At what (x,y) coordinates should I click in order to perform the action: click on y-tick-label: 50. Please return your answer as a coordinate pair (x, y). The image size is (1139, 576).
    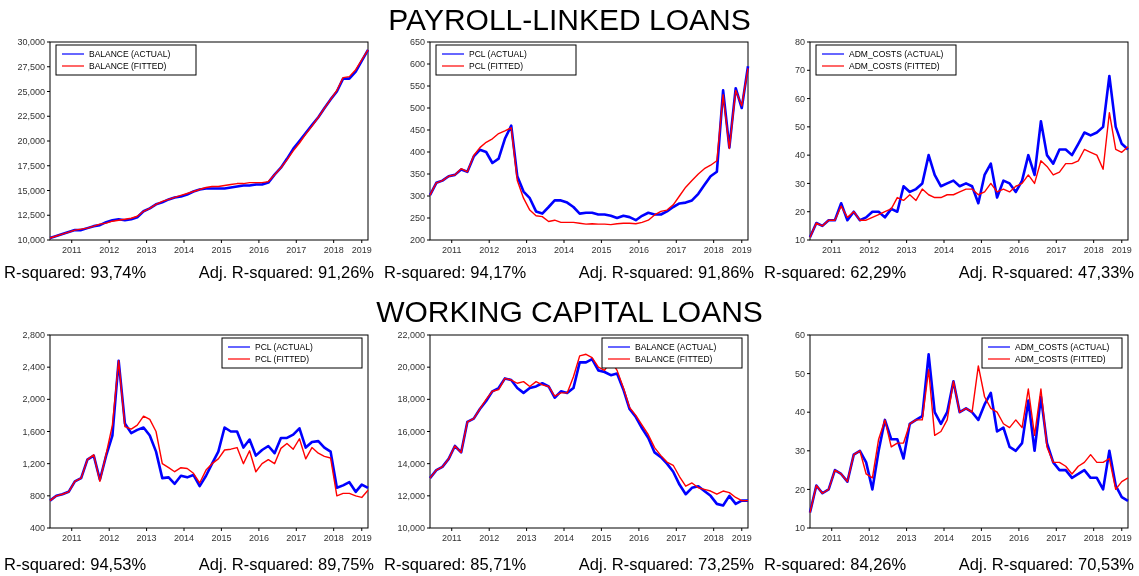
    Looking at the image, I should click on (799, 373).